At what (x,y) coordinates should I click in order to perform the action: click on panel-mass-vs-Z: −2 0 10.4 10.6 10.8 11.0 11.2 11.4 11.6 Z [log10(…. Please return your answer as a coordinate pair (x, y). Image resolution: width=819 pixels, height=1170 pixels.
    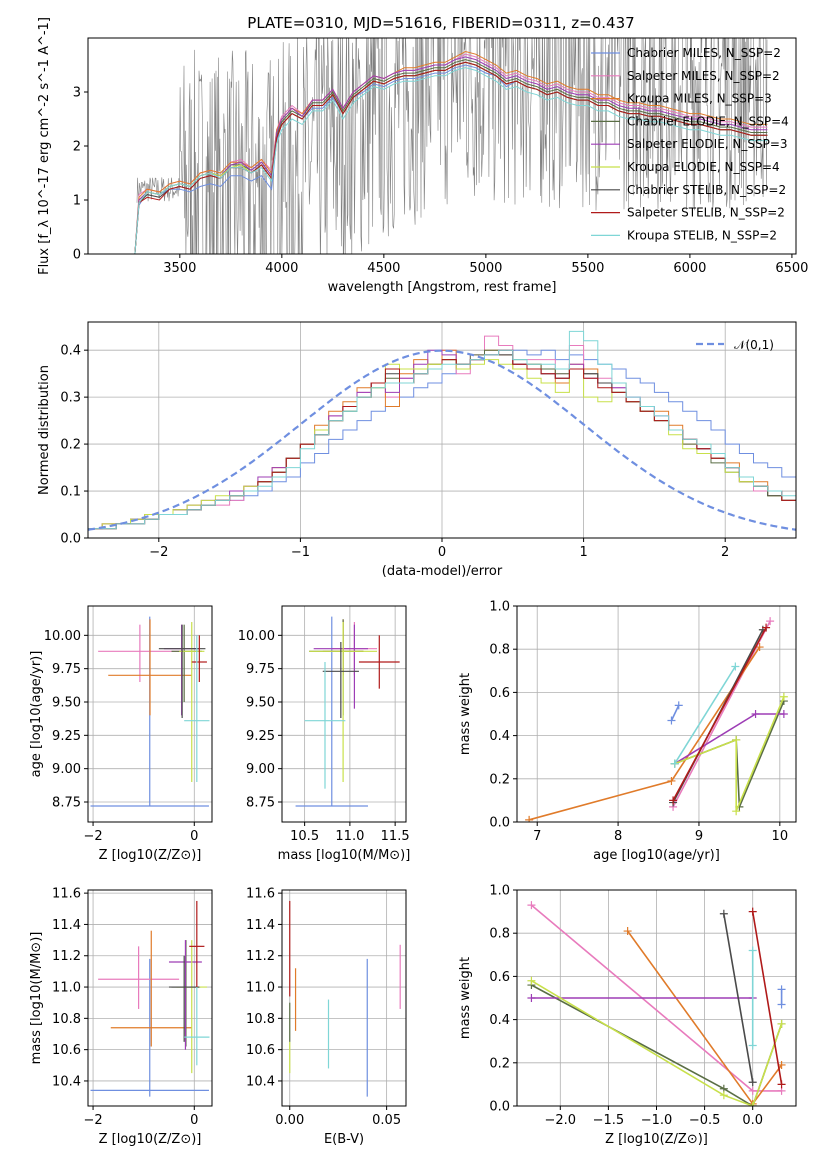
    Looking at the image, I should click on (121, 1017).